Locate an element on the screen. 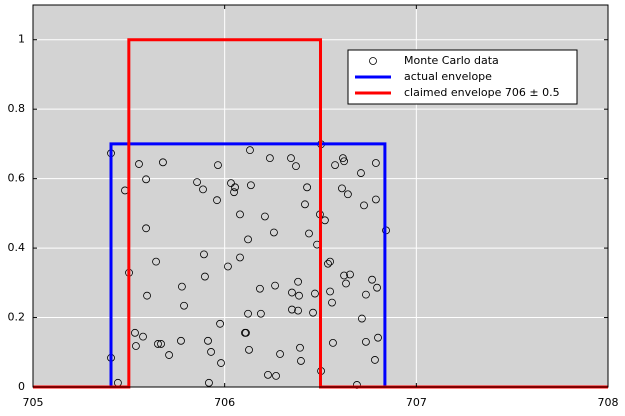  legend-label: claimed envelope 706 ± 0.5 is located at coordinates (482, 92).